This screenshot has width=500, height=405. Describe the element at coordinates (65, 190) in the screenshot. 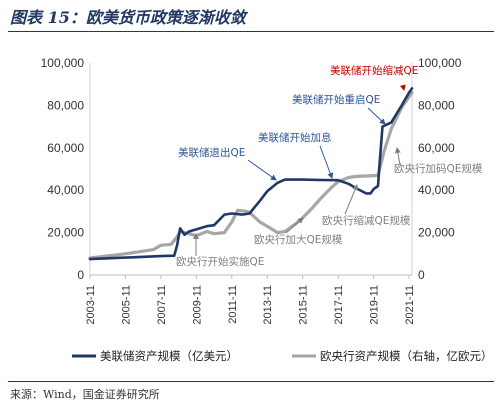

I see `y-left-tick-label: 40,000` at that location.